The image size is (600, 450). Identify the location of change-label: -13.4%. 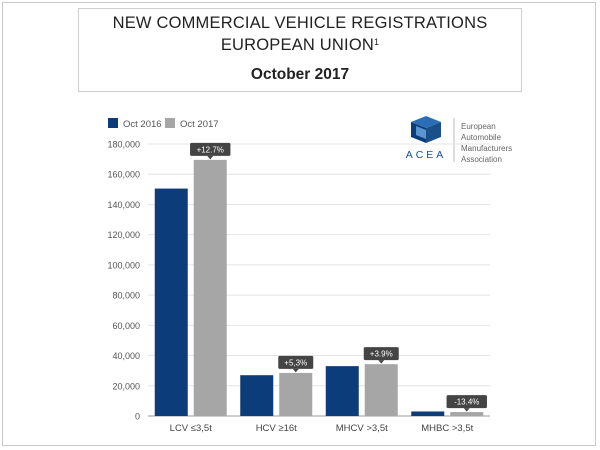
(466, 402).